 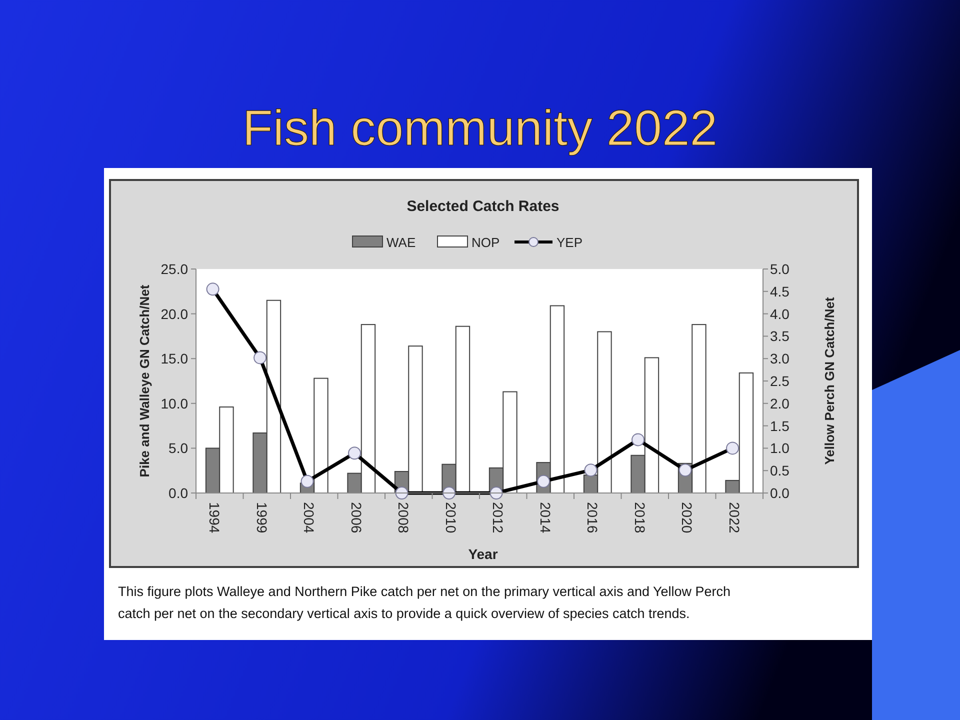 What do you see at coordinates (640, 518) in the screenshot?
I see `x-tick-label: 2018` at bounding box center [640, 518].